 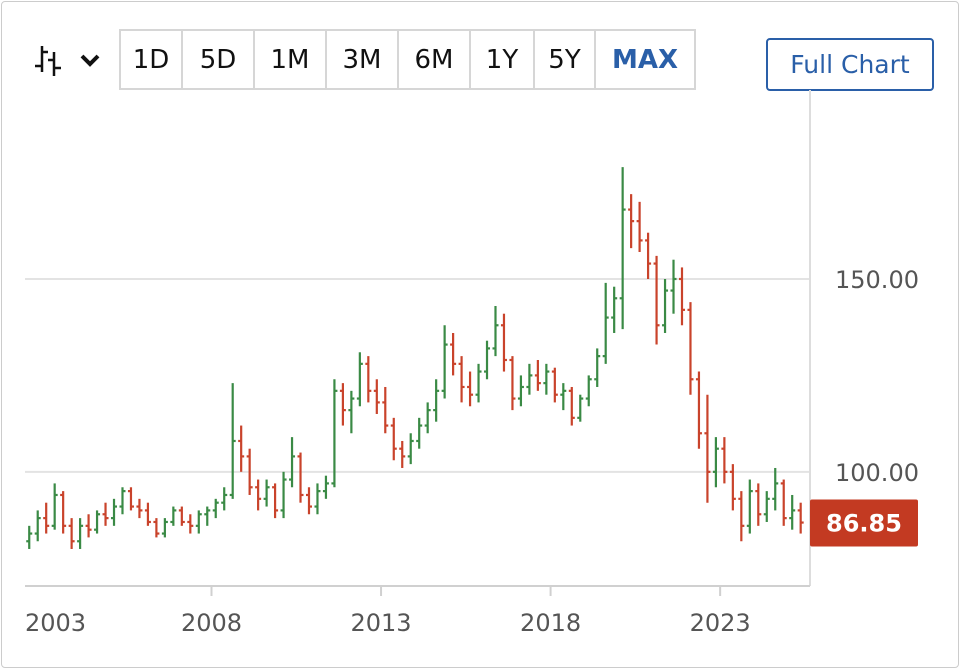 What do you see at coordinates (152, 59) in the screenshot?
I see `range-button-1d: 1D` at bounding box center [152, 59].